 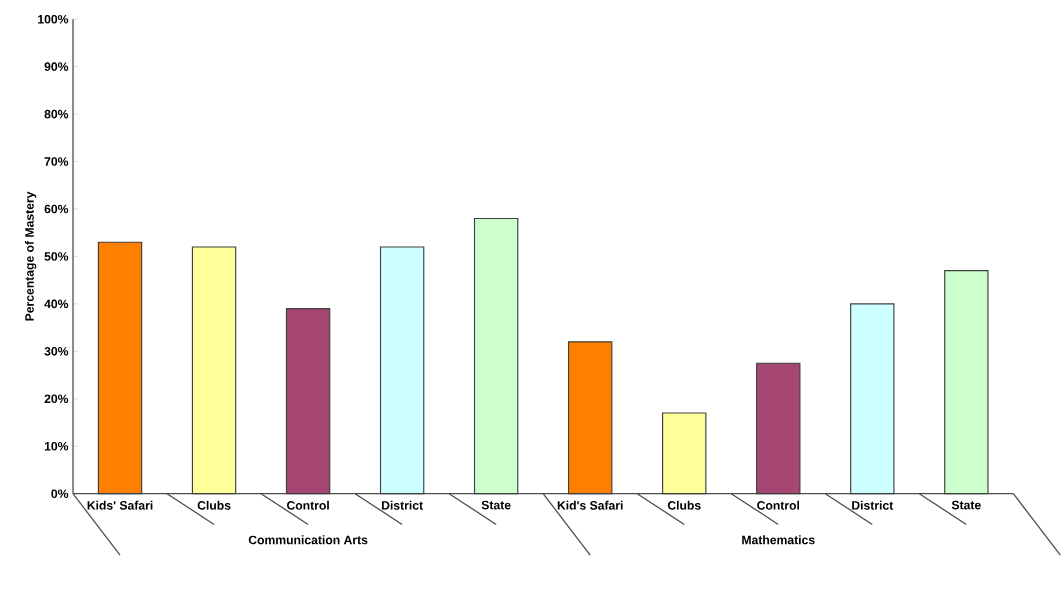 What do you see at coordinates (56, 209) in the screenshot?
I see `y-tick-label: 60%` at bounding box center [56, 209].